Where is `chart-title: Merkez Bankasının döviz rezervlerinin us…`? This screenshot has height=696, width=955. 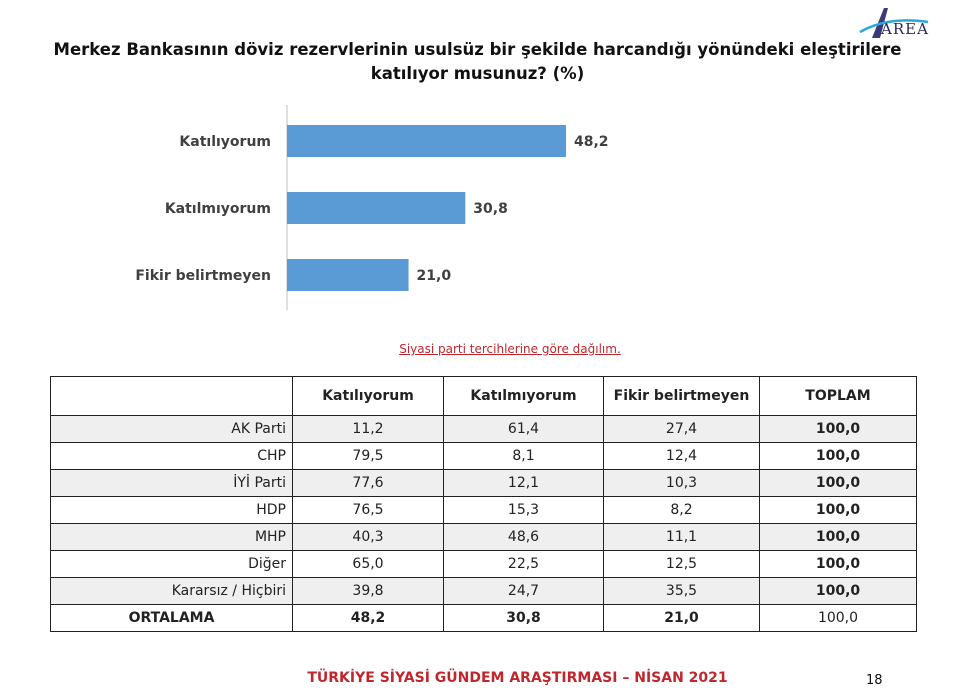 chart-title: Merkez Bankasının döviz rezervlerinin us… is located at coordinates (477, 61).